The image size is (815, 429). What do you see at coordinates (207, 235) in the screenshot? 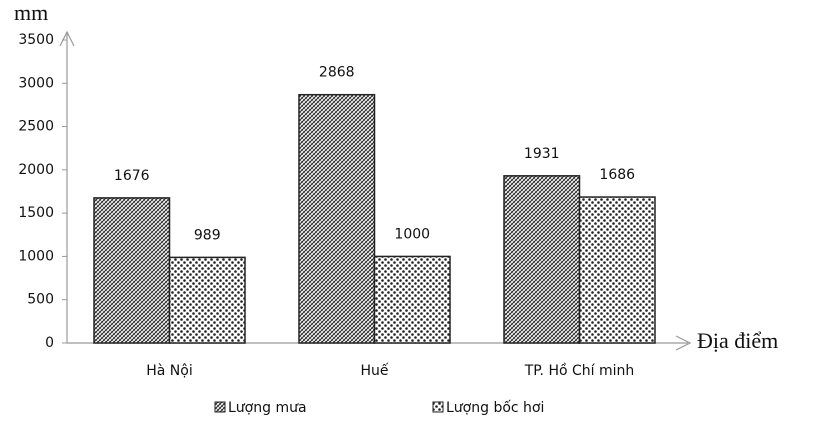
I see `value-label: 989` at bounding box center [207, 235].